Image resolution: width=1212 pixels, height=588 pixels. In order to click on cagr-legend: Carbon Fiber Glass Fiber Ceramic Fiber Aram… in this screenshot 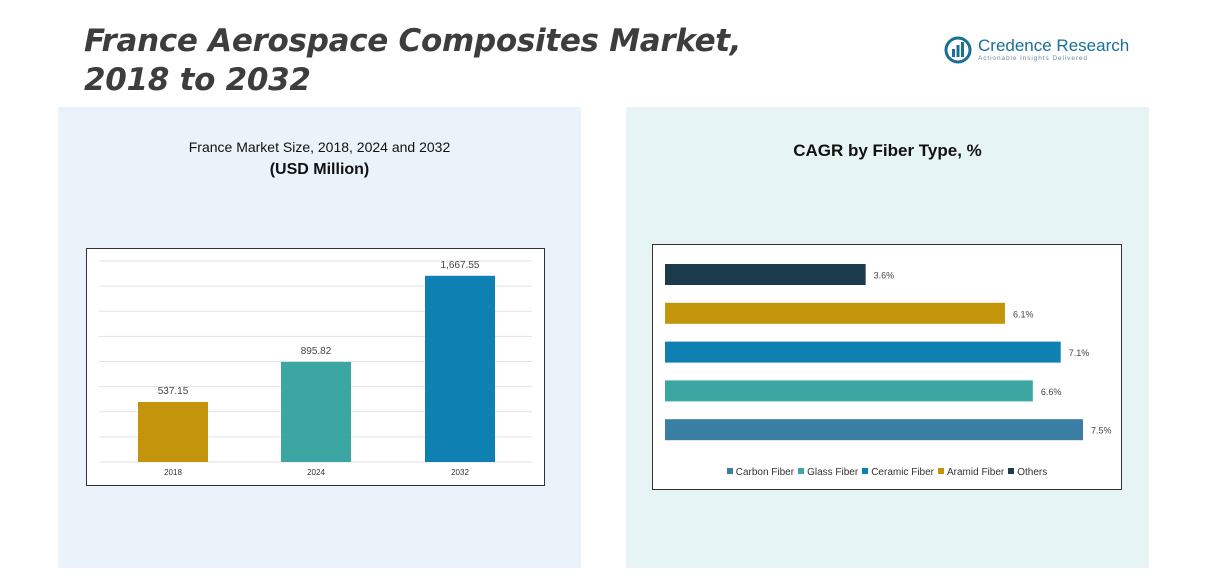, I will do `click(887, 472)`.